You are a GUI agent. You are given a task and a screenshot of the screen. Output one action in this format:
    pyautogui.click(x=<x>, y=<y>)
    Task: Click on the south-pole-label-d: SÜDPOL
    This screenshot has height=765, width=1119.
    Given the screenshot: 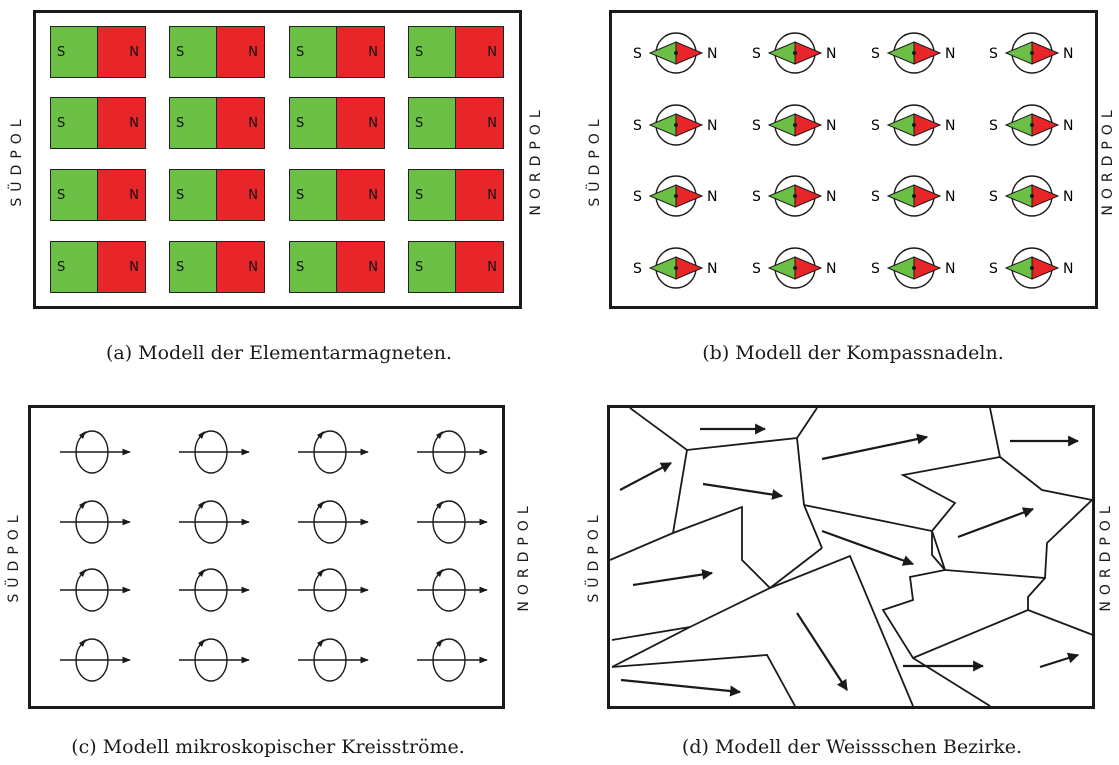 What is the action you would take?
    pyautogui.click(x=594, y=556)
    